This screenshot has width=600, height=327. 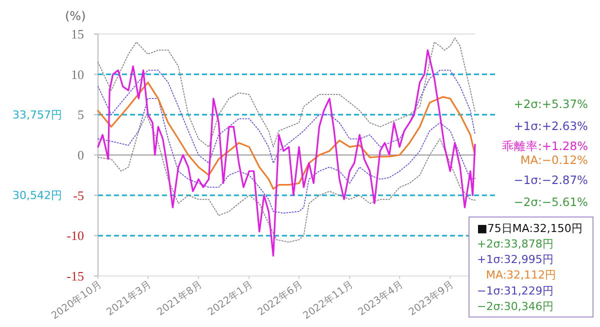 I want to click on y-tick-label: 5, so click(x=81, y=114).